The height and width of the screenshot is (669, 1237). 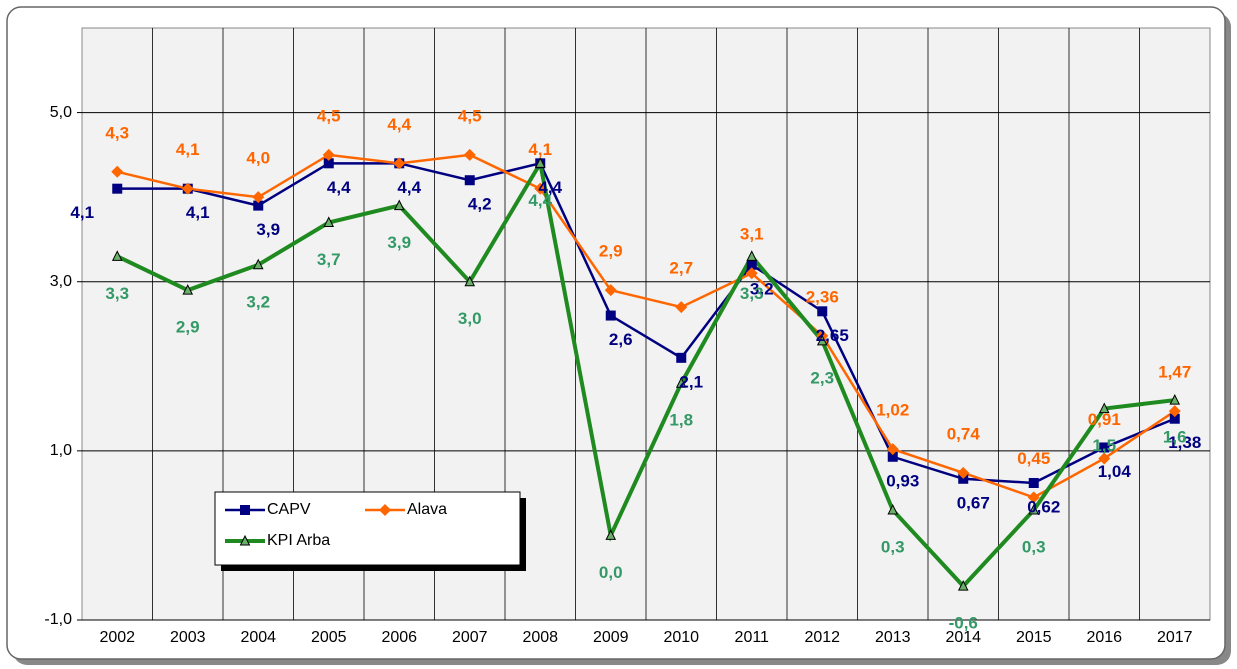 I want to click on x-tick-label: 2004, so click(x=258, y=637).